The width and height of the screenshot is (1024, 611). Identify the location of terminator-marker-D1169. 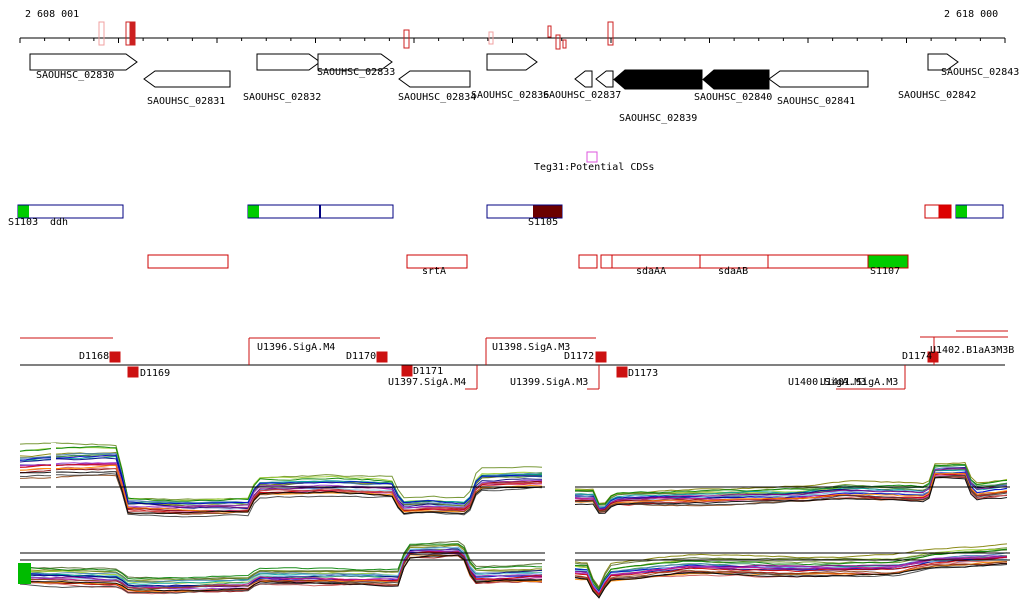
(133, 372).